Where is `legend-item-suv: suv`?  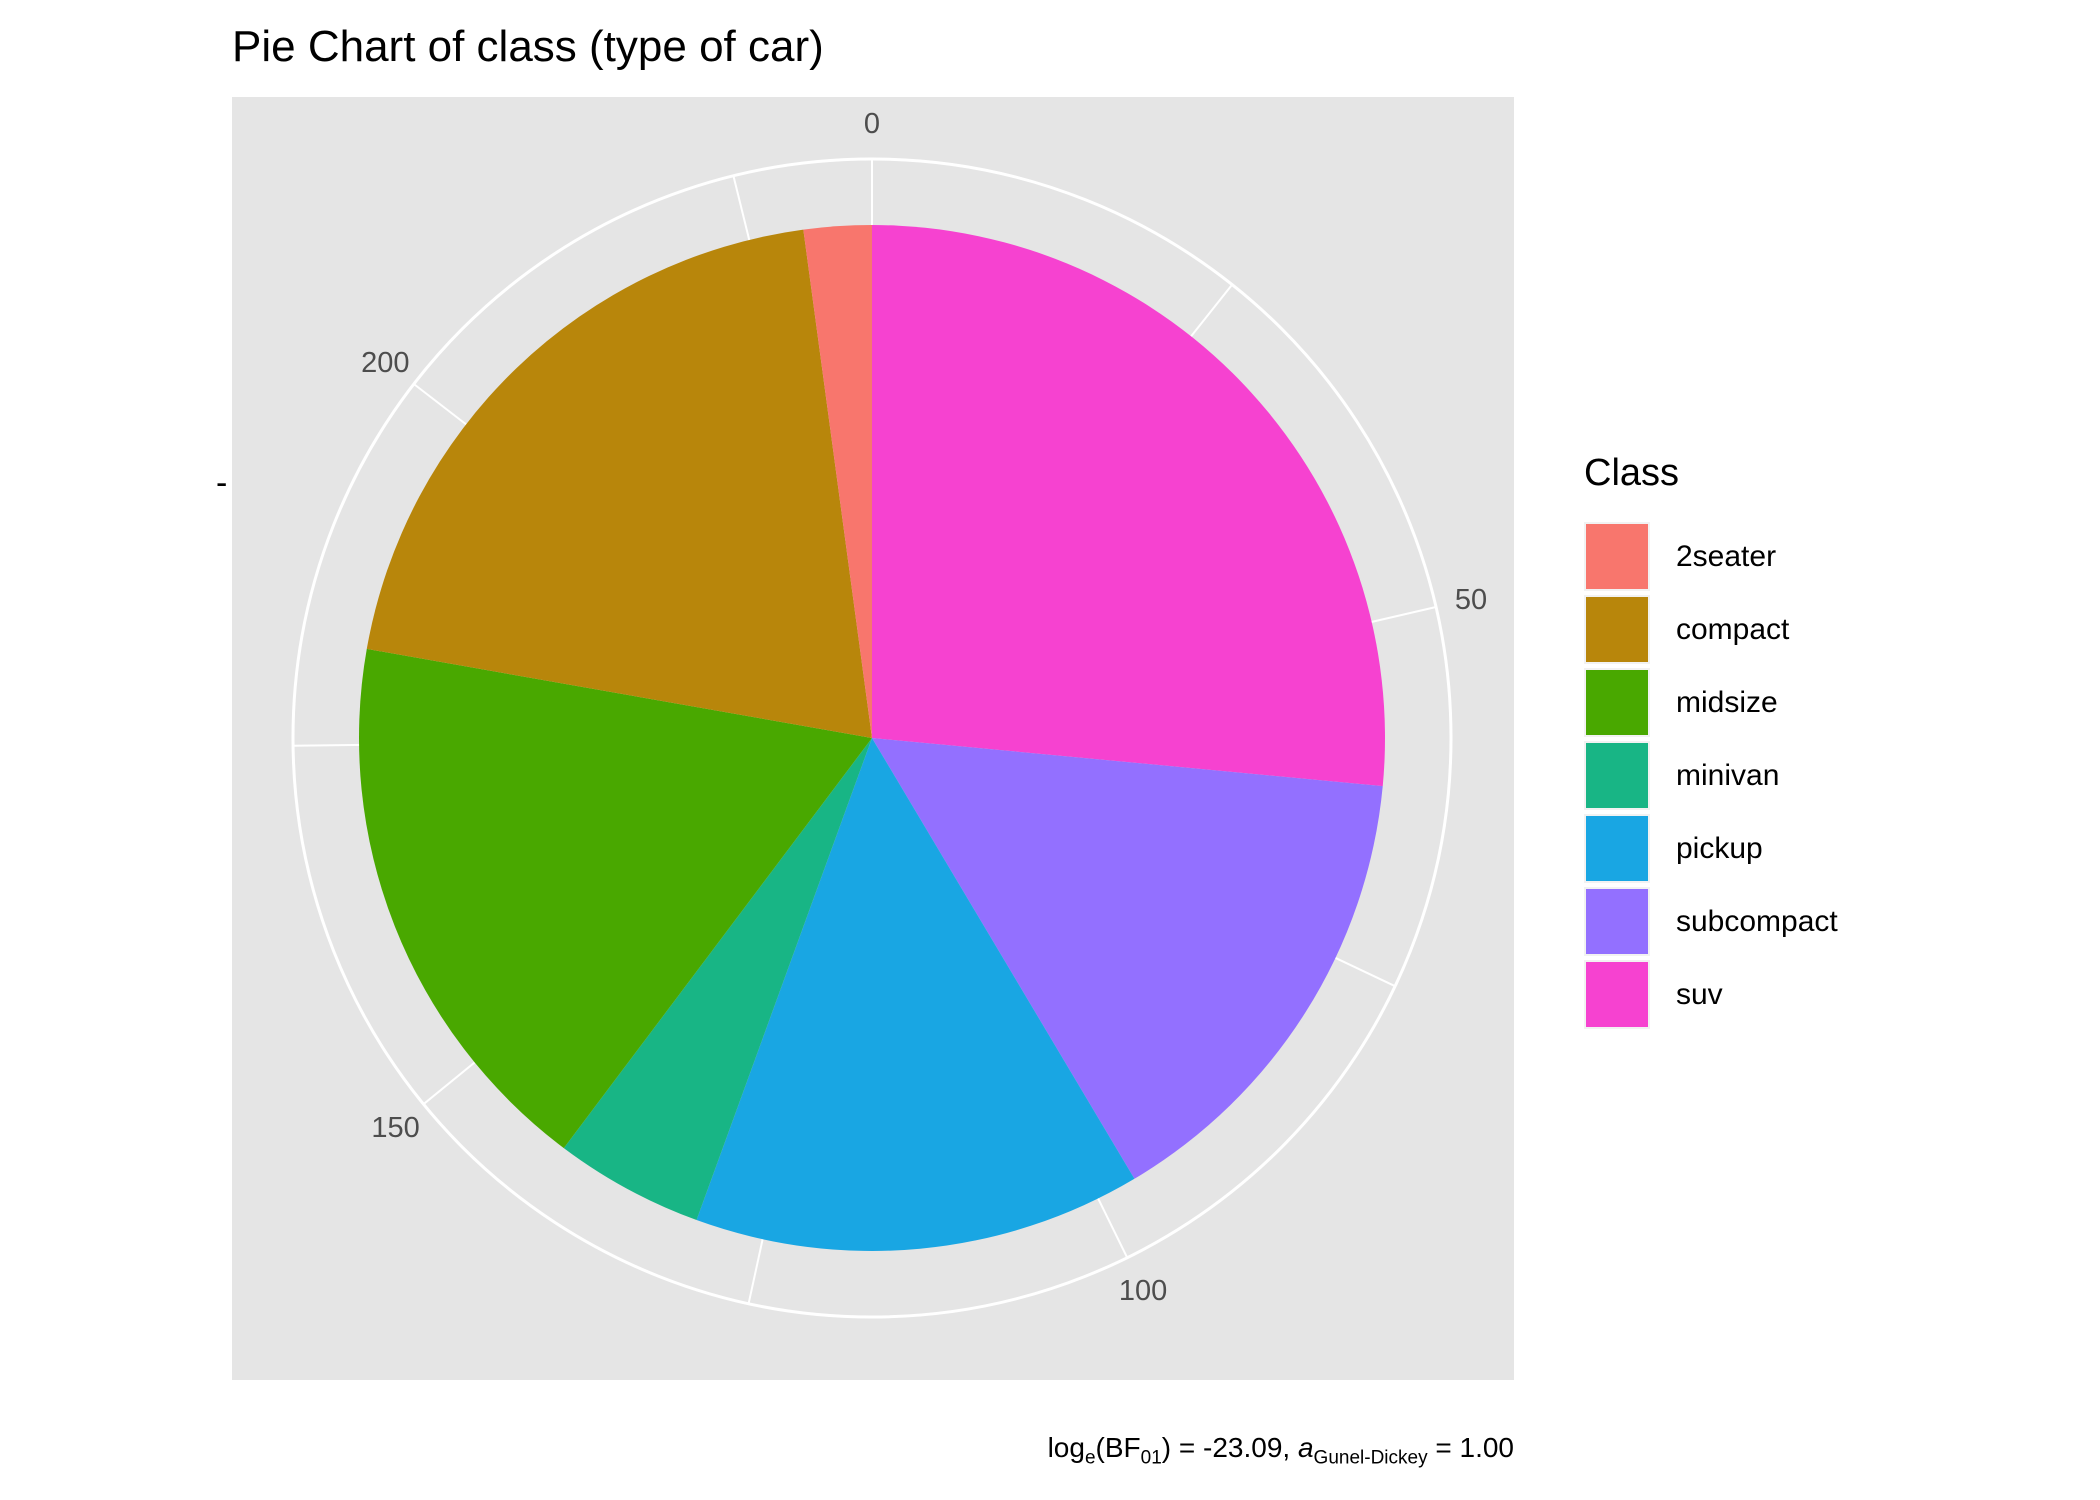 legend-item-suv: suv is located at coordinates (1653, 994).